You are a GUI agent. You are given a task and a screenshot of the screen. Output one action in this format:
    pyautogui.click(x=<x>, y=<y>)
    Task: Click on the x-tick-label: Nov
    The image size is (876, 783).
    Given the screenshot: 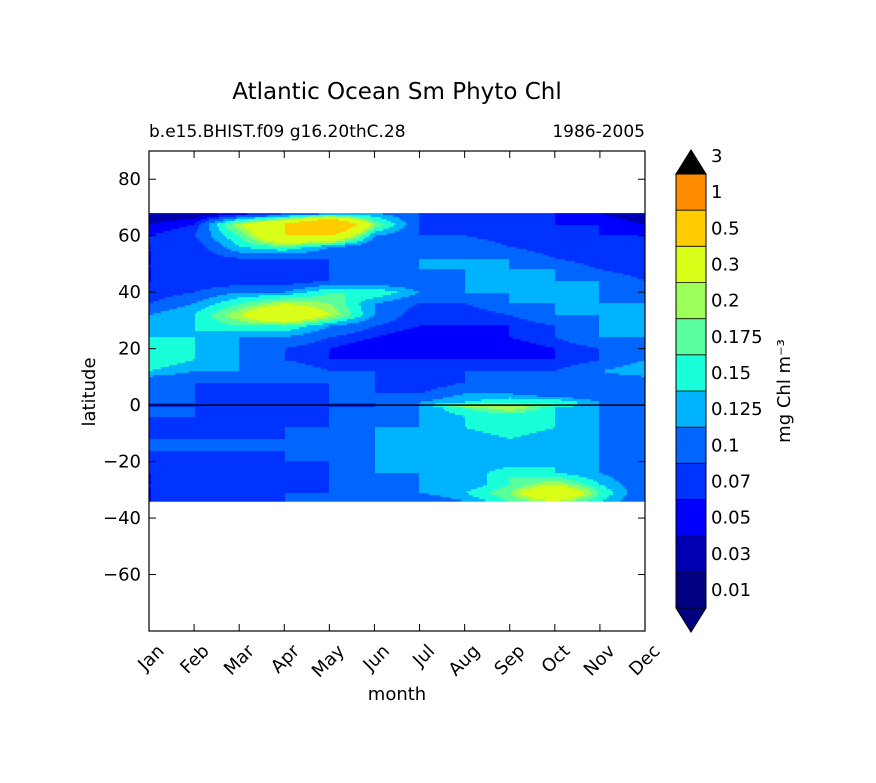 What is the action you would take?
    pyautogui.click(x=600, y=660)
    